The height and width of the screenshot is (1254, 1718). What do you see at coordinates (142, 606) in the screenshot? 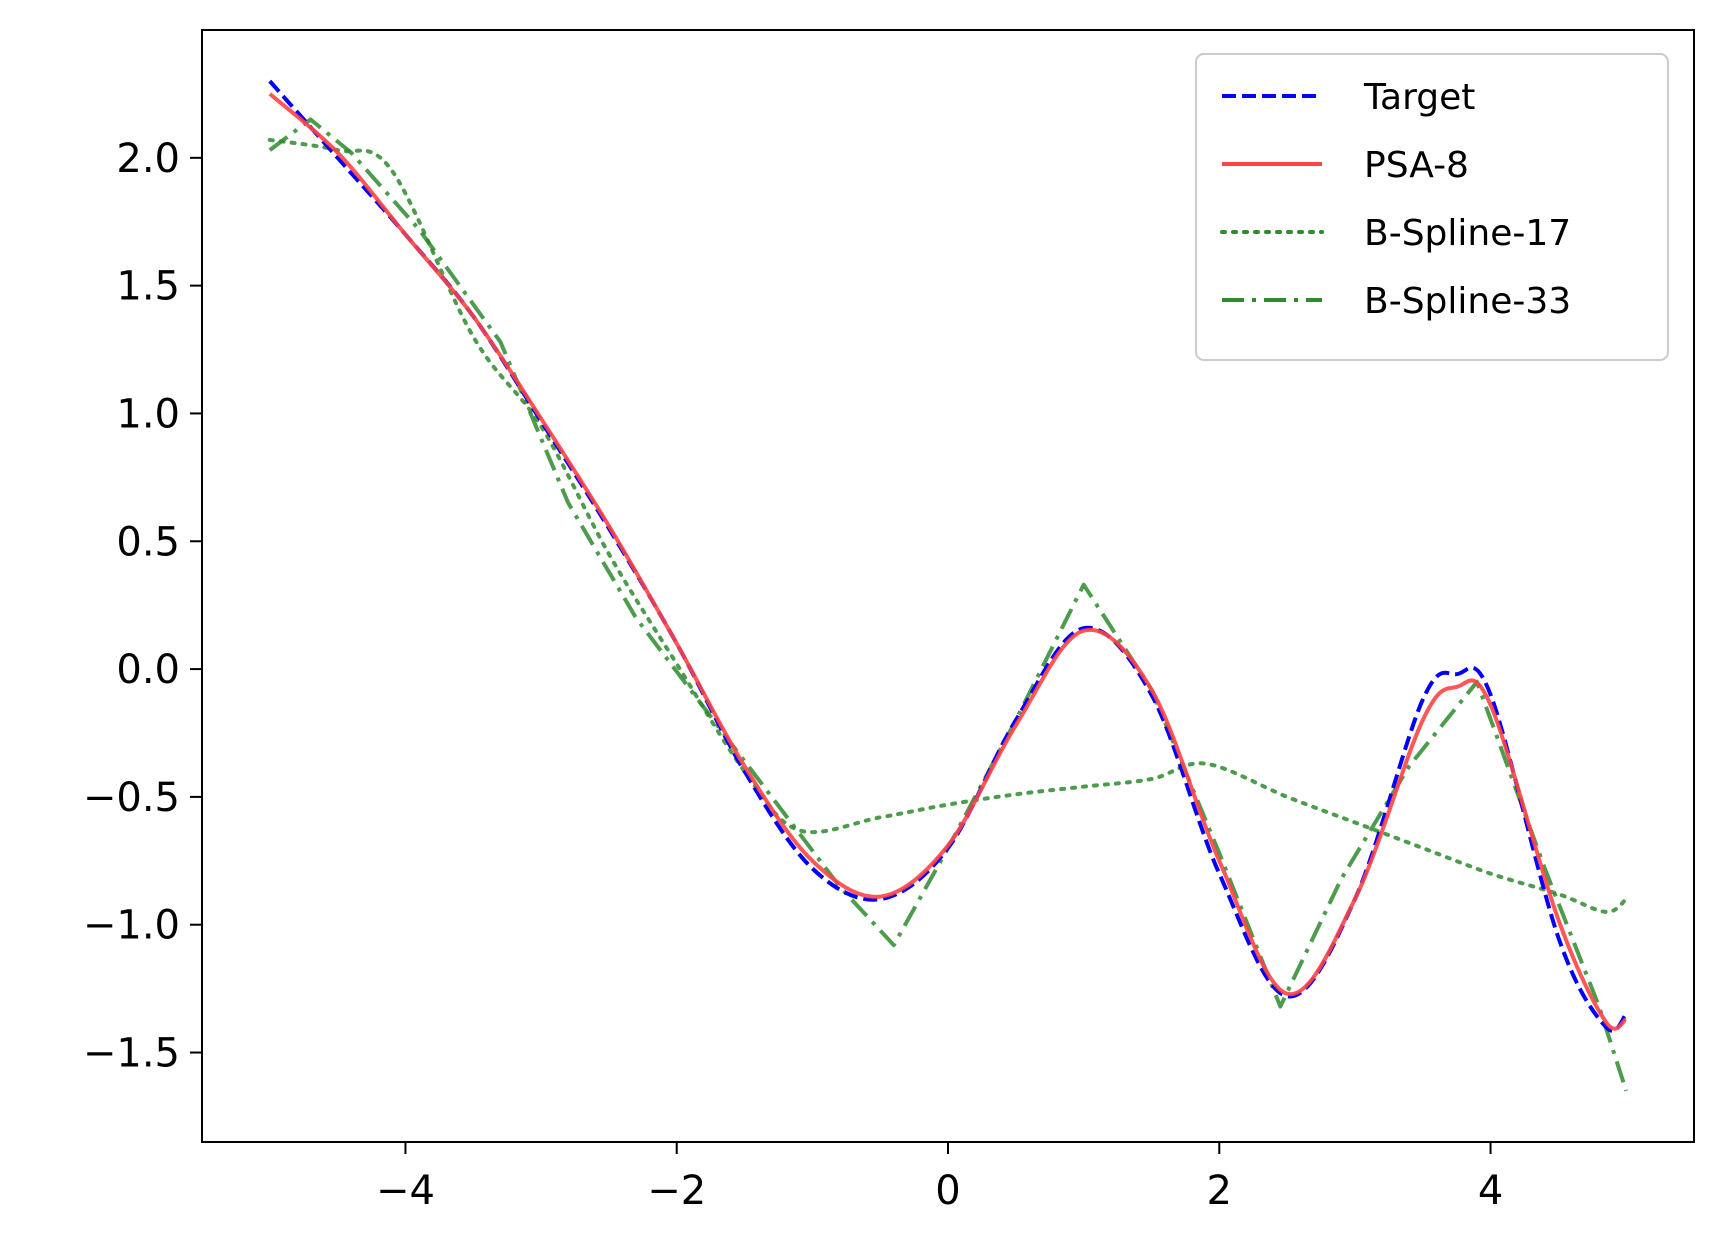
I see `y-axis: −1.5 −1.0 −0.5 0.0 0.5 1.0 1.5 2.0` at bounding box center [142, 606].